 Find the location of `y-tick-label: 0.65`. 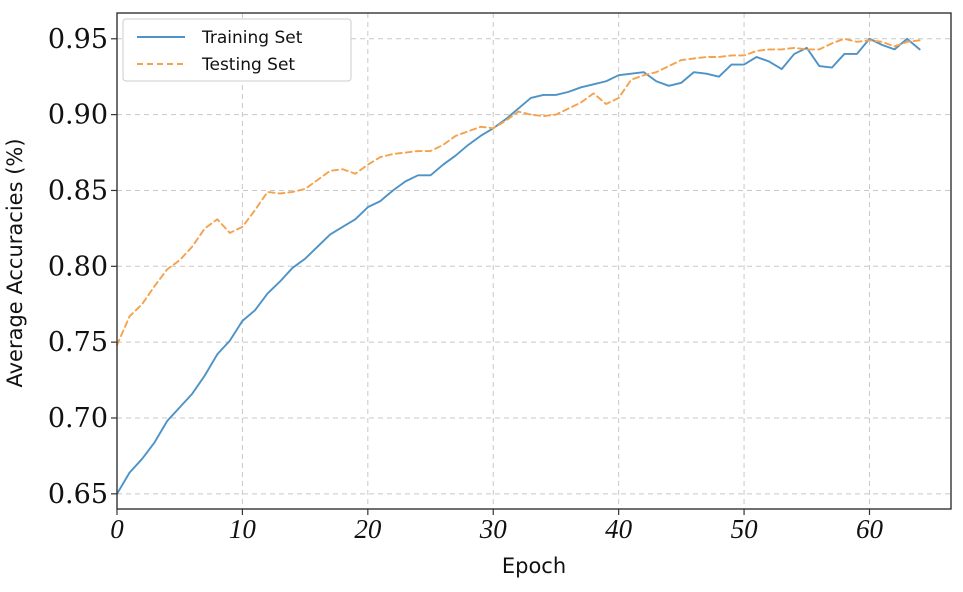

y-tick-label: 0.65 is located at coordinates (78, 494).